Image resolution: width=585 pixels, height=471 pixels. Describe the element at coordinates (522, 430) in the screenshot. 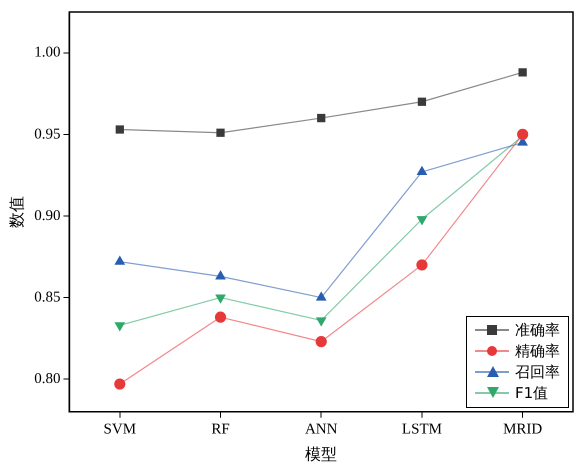

I see `x-tick-label: MRID` at that location.